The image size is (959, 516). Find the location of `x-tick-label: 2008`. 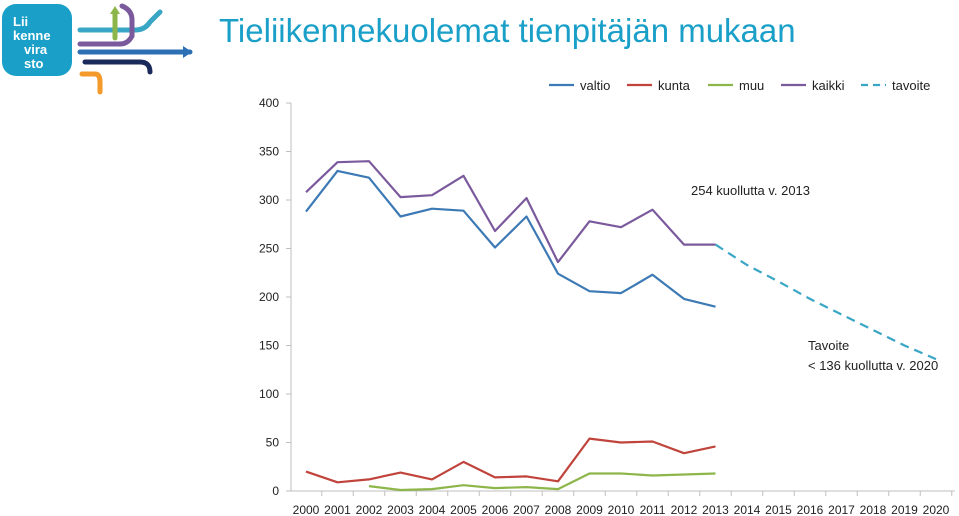

x-tick-label: 2008 is located at coordinates (558, 509).